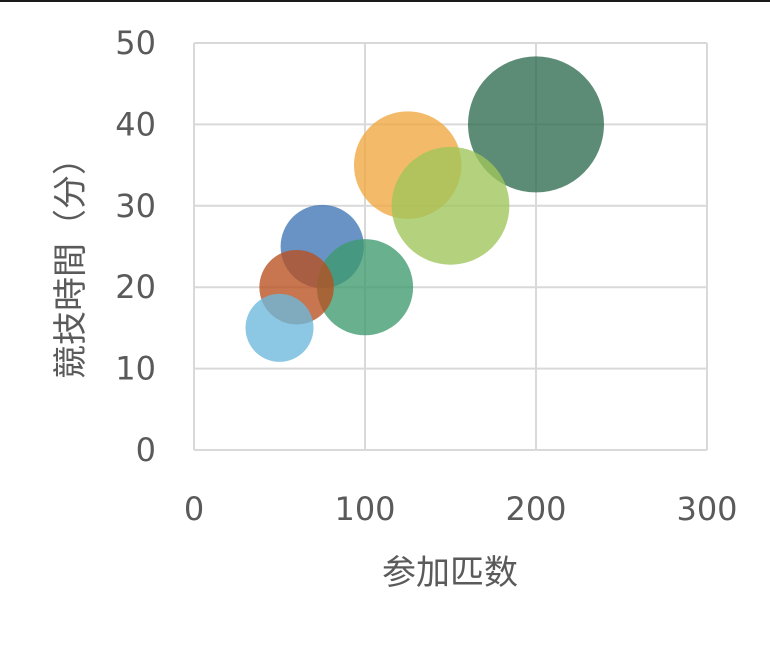  What do you see at coordinates (450, 573) in the screenshot?
I see `x-axis-title: 参加匹数` at bounding box center [450, 573].